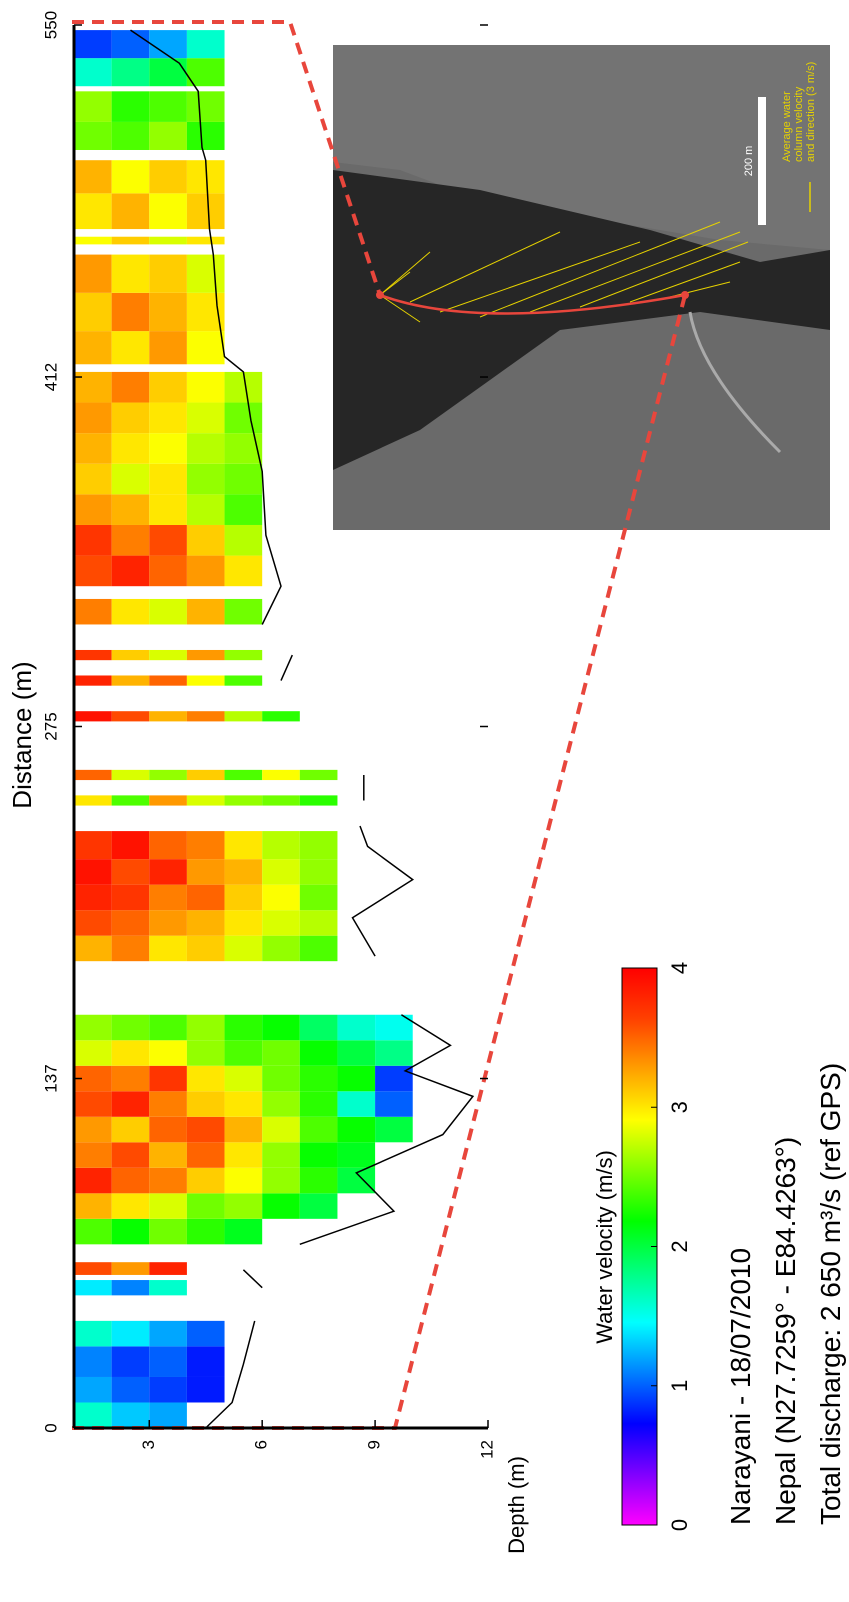 This screenshot has width=849, height=1602. Describe the element at coordinates (532, 304) in the screenshot. I see `transect` at that location.